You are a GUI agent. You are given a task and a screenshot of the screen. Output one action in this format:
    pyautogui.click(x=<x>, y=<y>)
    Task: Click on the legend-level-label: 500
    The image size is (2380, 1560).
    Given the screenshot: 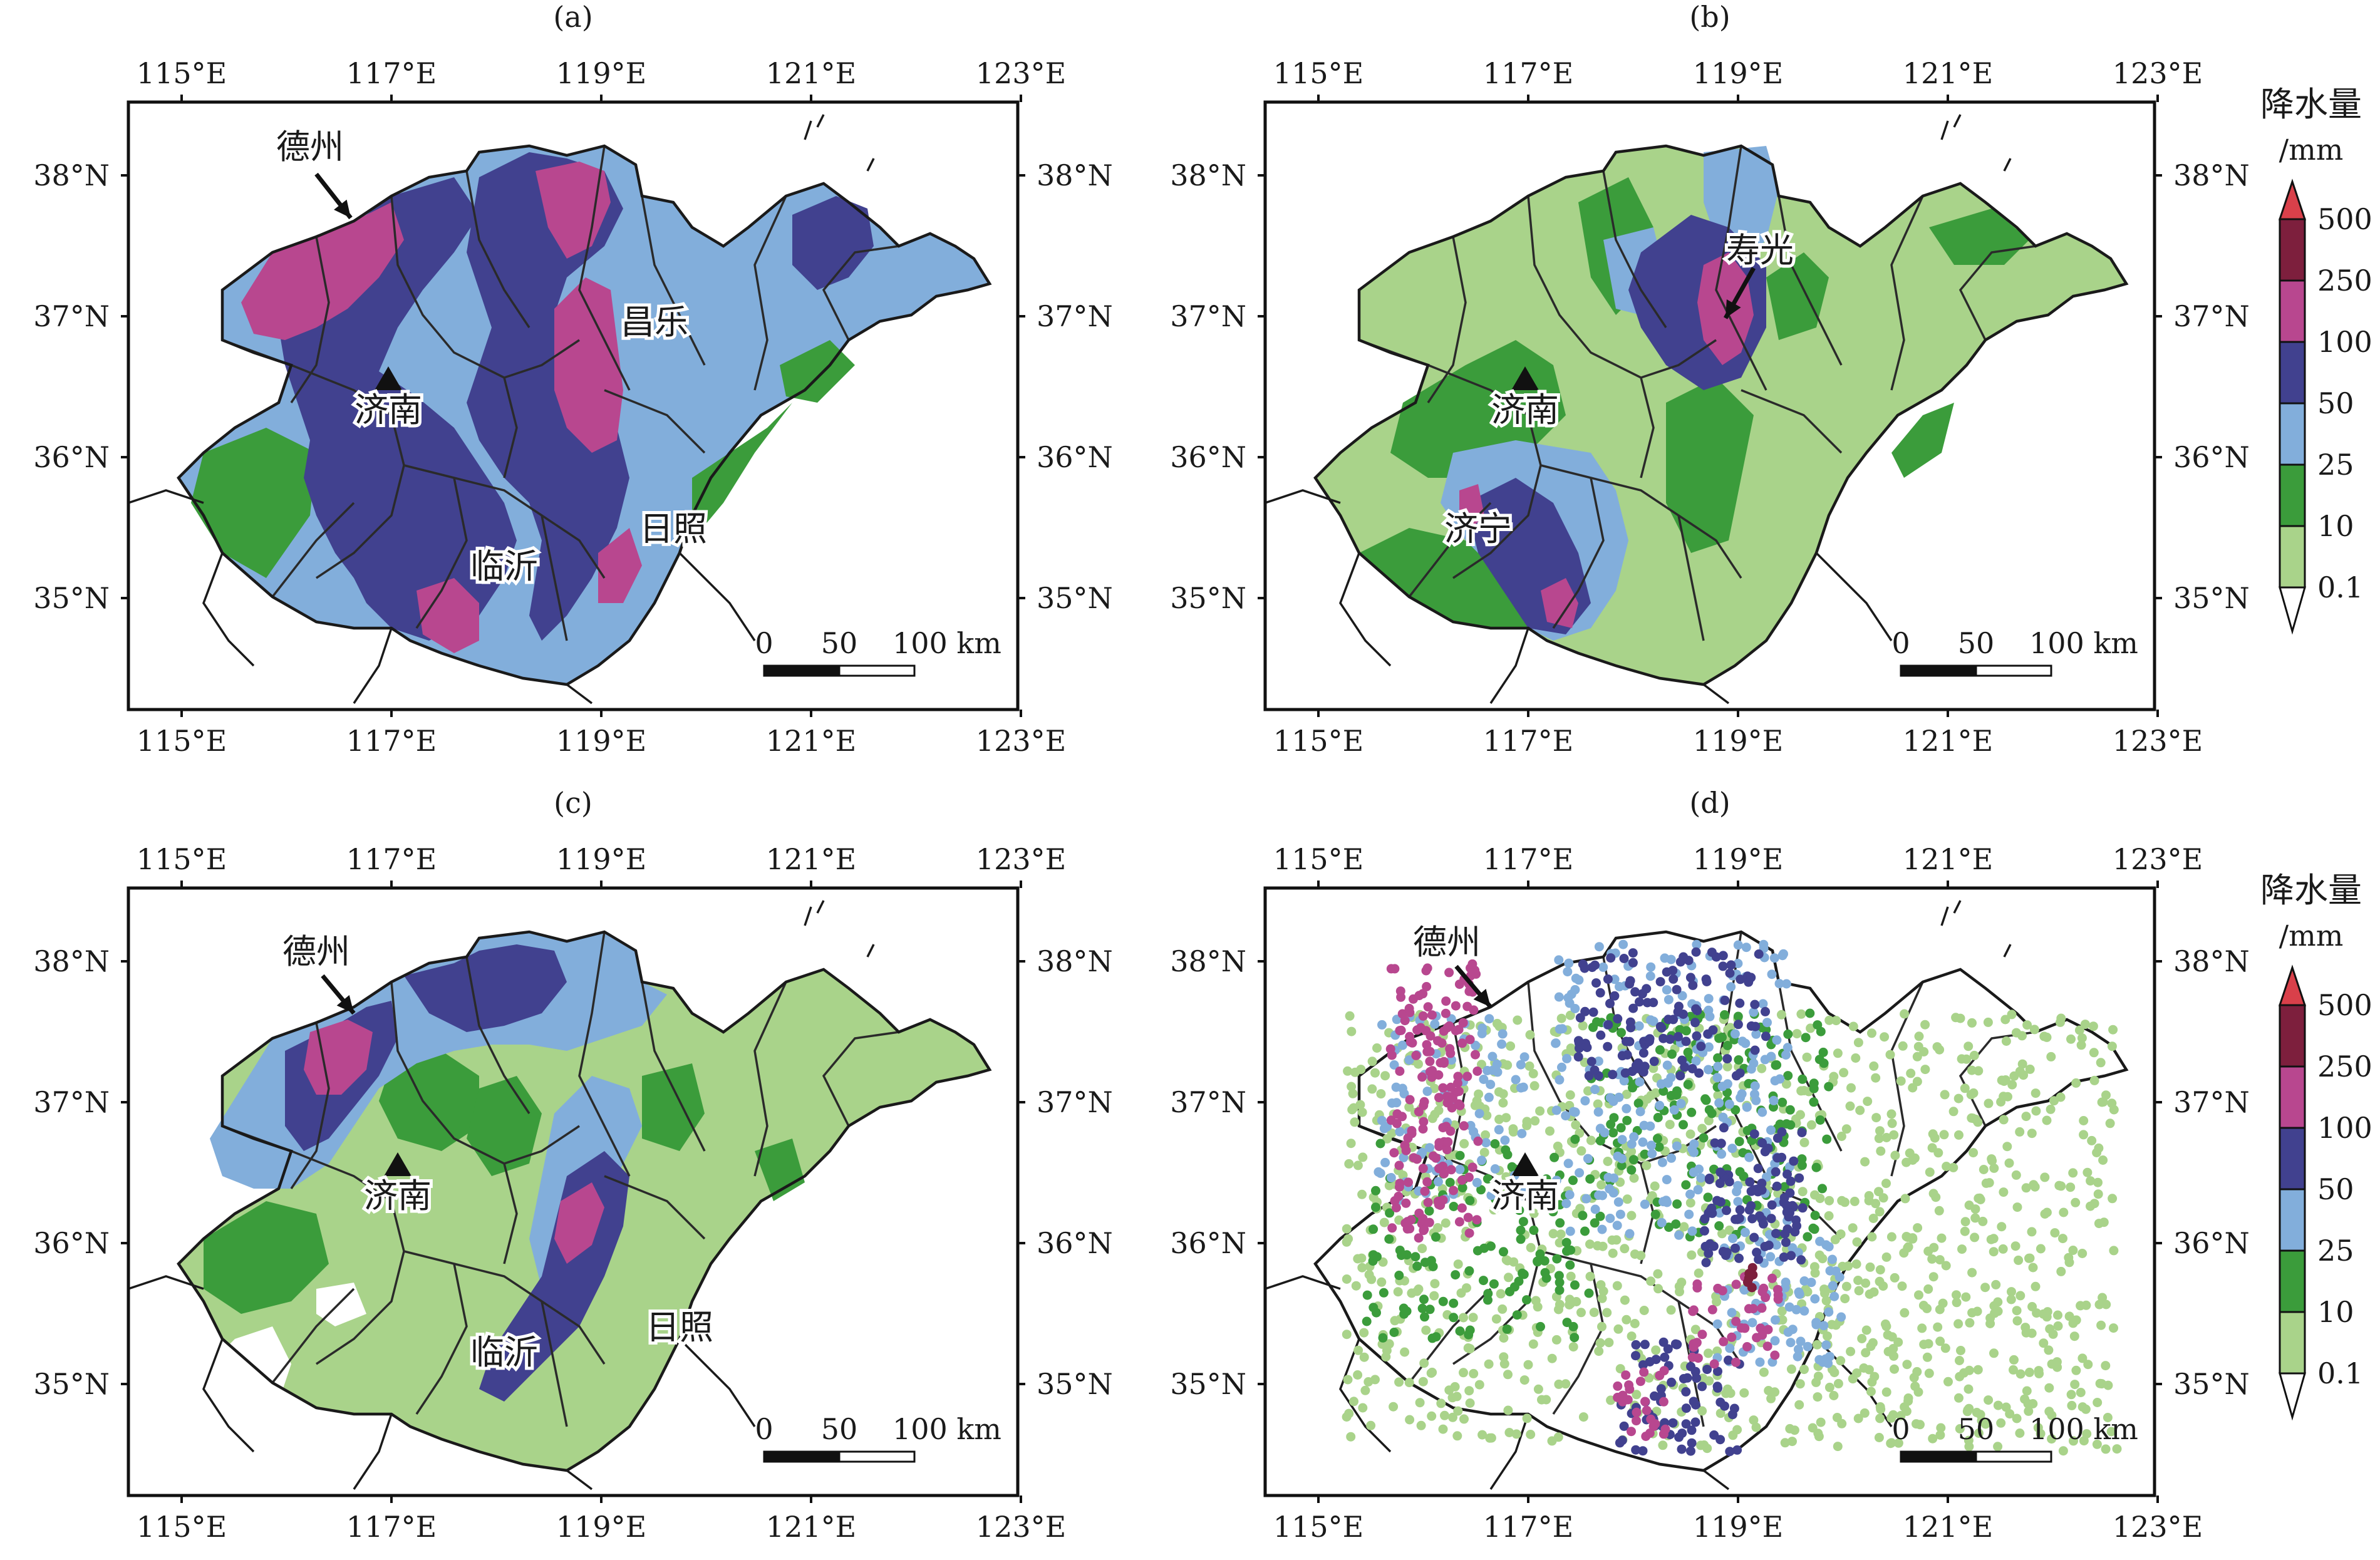 What is the action you would take?
    pyautogui.click(x=2344, y=1005)
    